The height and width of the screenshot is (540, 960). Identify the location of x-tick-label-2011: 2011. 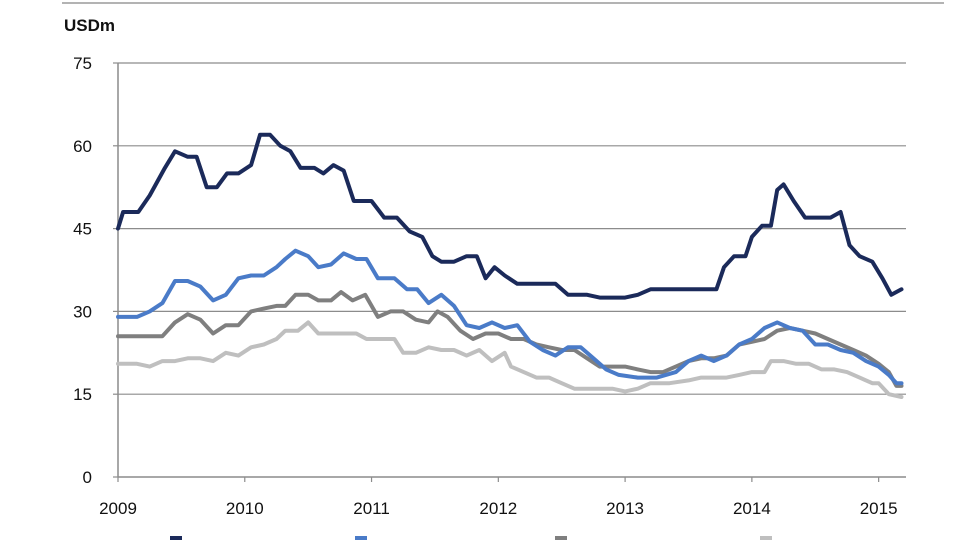
(371, 508).